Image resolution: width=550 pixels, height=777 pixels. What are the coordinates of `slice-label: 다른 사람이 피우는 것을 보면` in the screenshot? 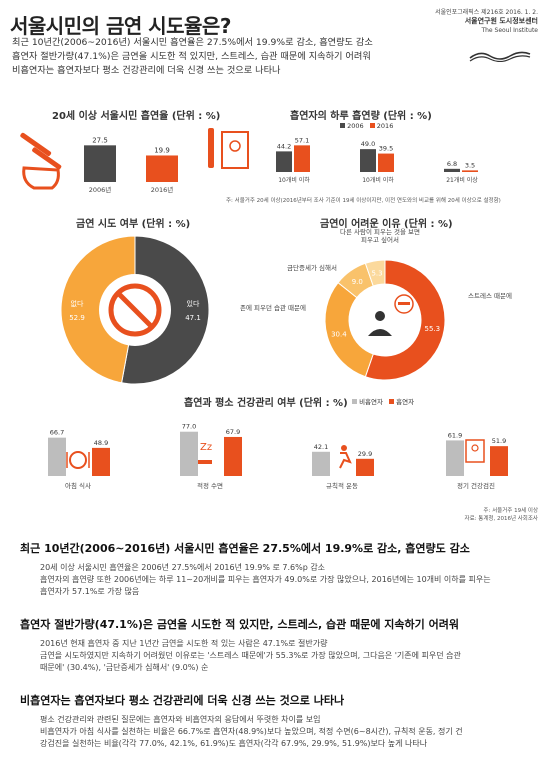 It's located at (380, 232).